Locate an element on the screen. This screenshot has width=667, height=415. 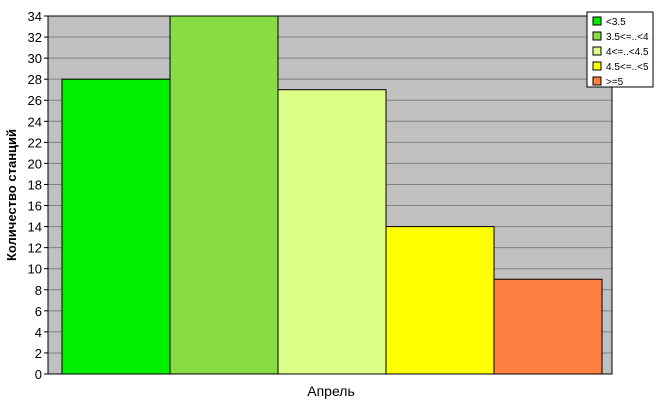
y-tick-label: 28 is located at coordinates (35, 79).